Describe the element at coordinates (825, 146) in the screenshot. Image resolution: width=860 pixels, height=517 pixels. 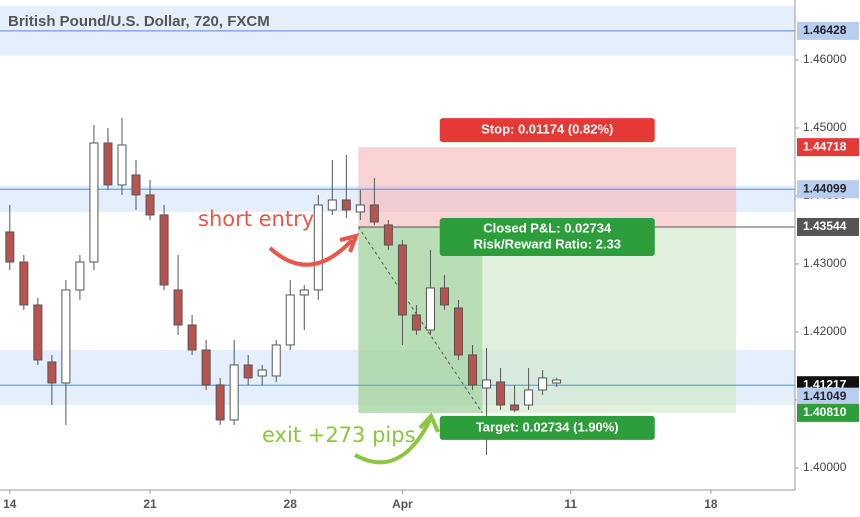
I see `price-label: 1.44718` at that location.